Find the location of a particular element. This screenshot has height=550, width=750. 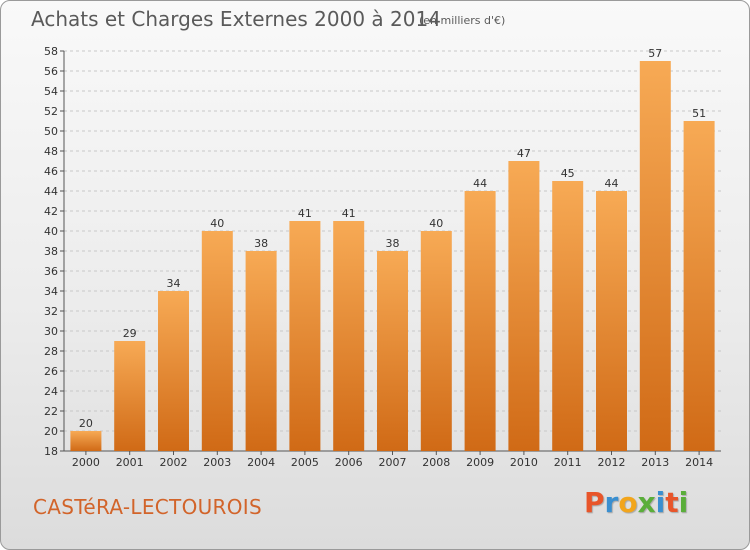

y-tick-label: 46 is located at coordinates (51, 171).